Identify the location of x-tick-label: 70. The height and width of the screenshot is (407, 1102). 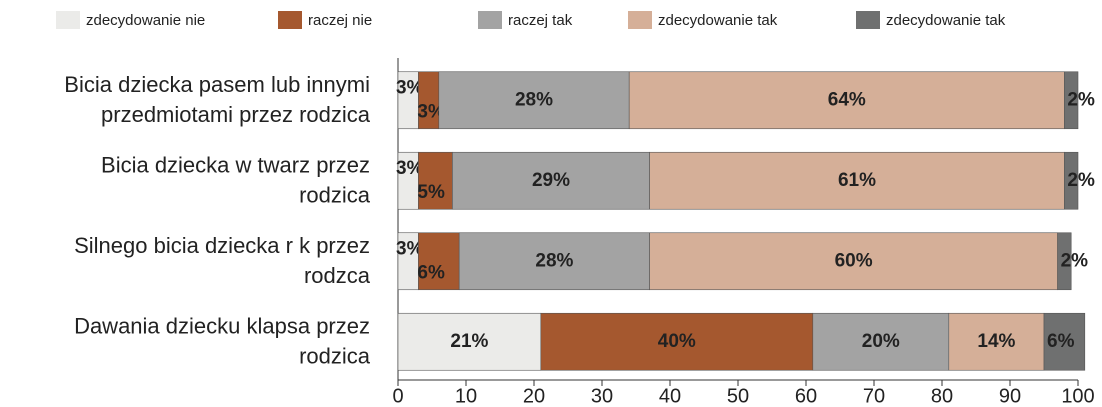
(874, 396).